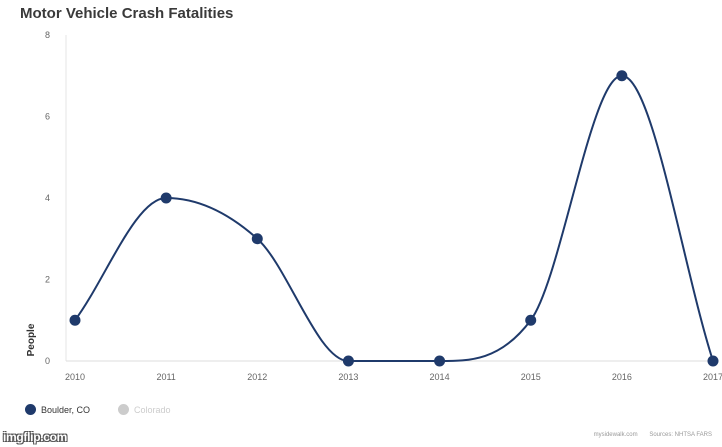  Describe the element at coordinates (47, 117) in the screenshot. I see `y-tick-label: 6` at that location.